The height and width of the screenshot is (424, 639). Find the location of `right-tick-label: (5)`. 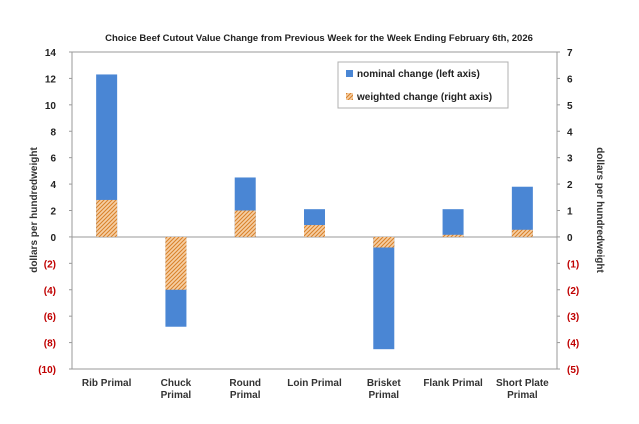

right-tick-label: (5) is located at coordinates (573, 370).